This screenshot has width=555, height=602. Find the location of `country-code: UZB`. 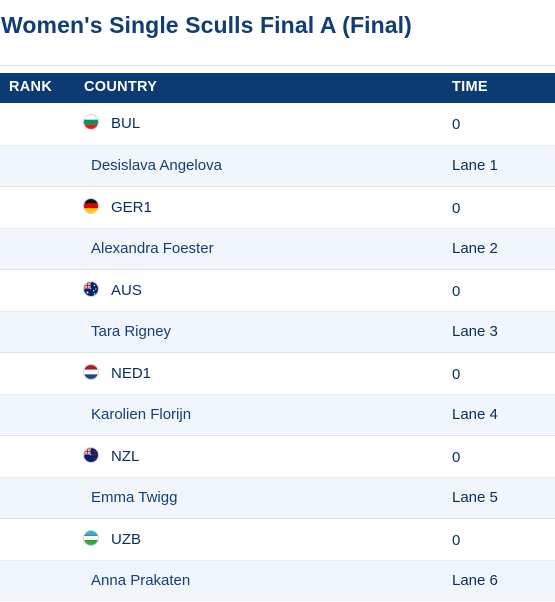

country-code: UZB is located at coordinates (126, 539).